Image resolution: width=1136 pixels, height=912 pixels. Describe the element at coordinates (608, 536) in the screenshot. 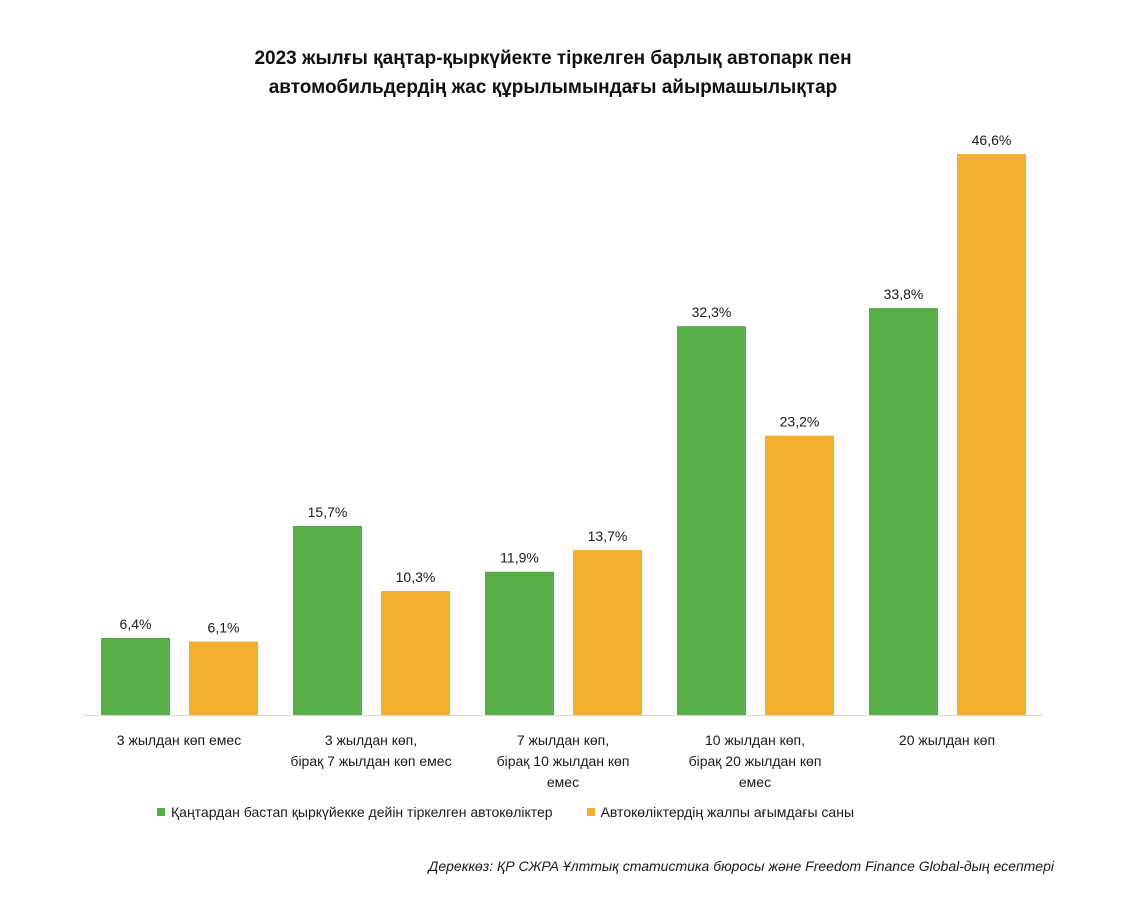

I see `data-label-series-2-cat-3: 13,7%` at that location.